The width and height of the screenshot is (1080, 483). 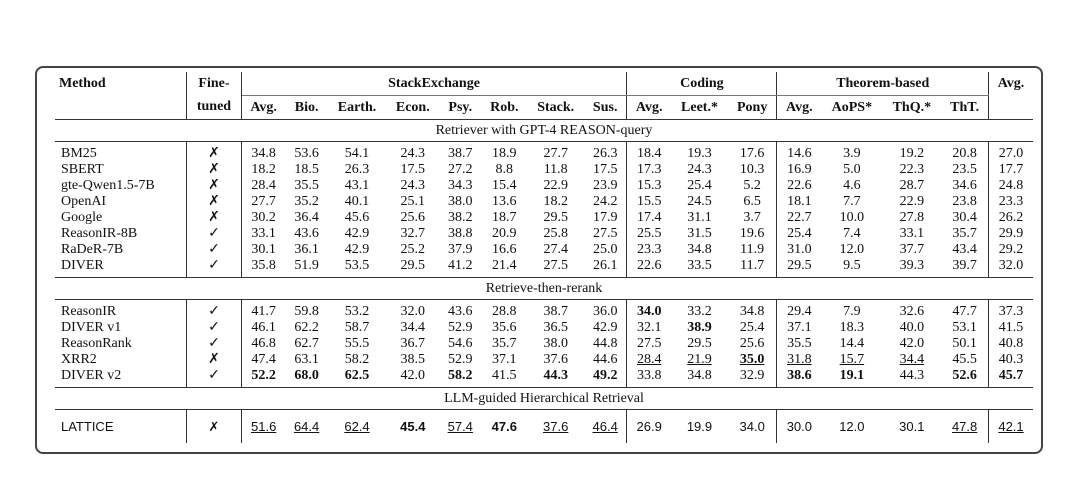 I want to click on score-cell: 38.0, so click(x=460, y=201).